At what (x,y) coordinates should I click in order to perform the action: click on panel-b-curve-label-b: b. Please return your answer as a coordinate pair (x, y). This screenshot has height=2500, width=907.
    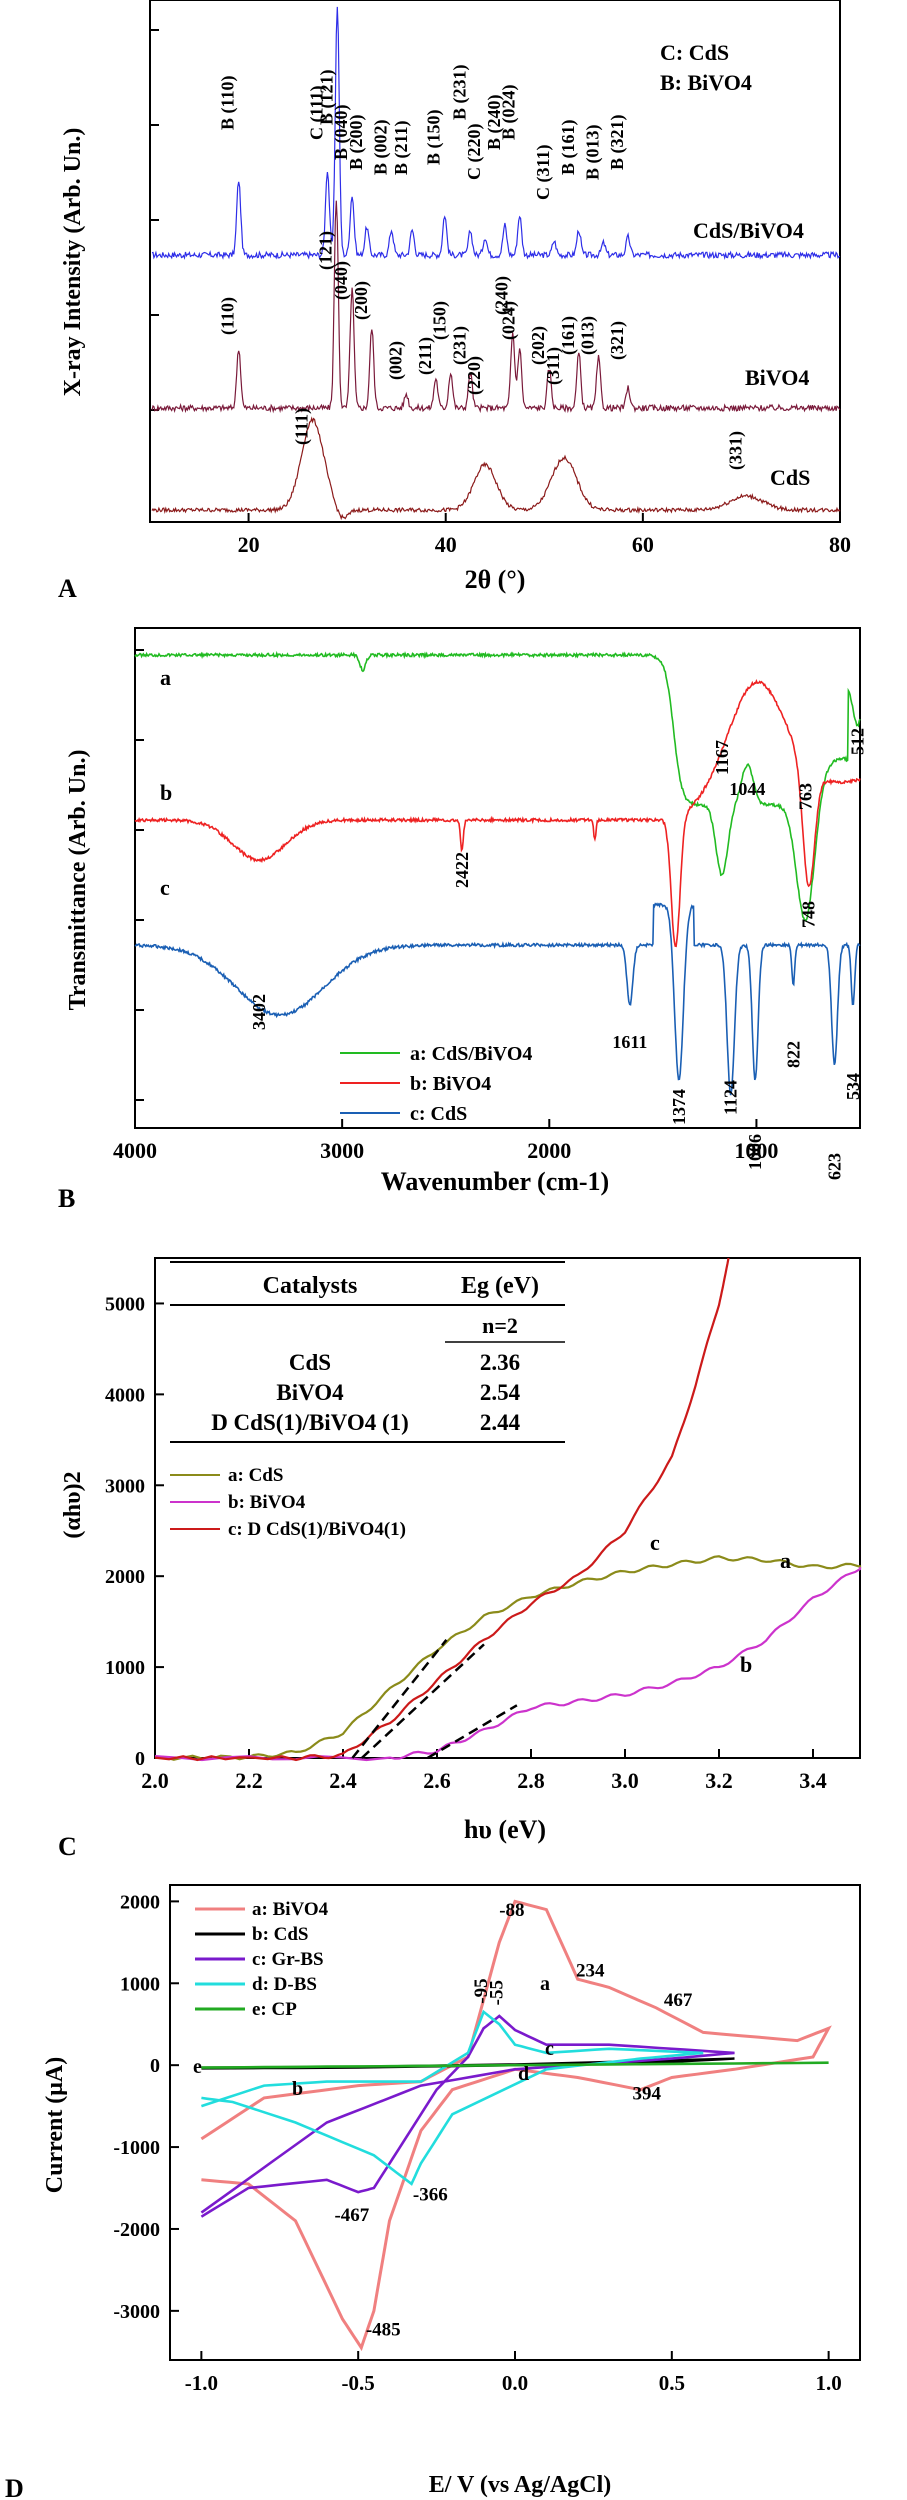
    Looking at the image, I should click on (166, 792).